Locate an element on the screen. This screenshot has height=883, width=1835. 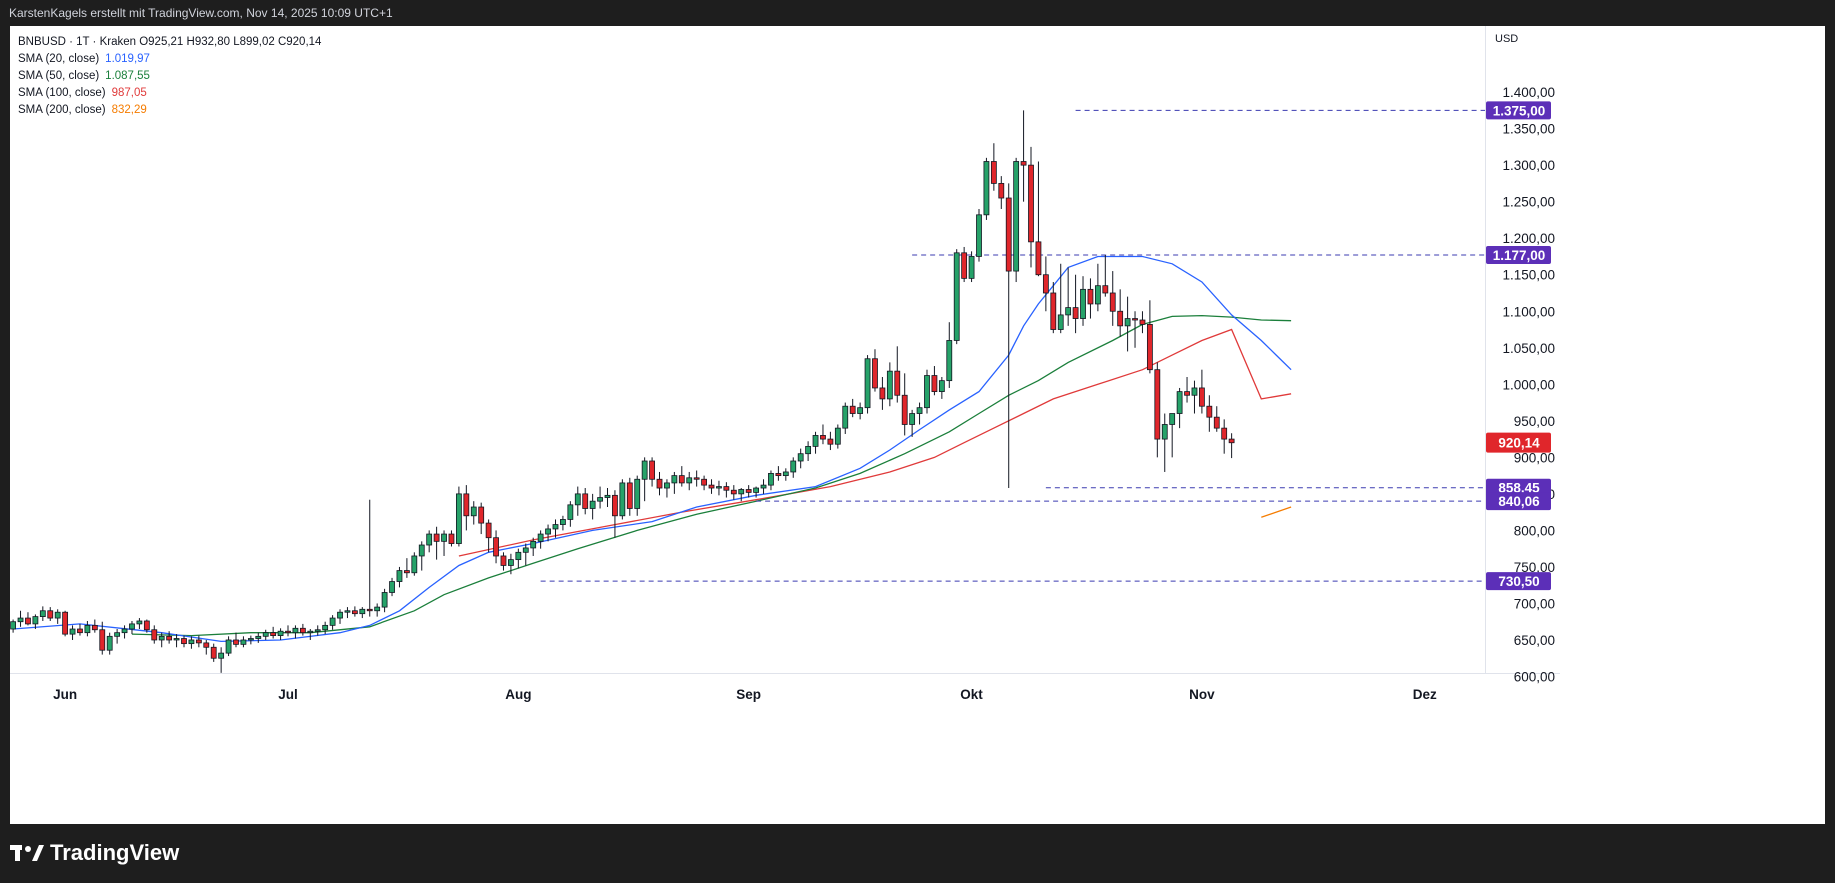
legend-sma20: SMA (20, close) 1.019,97 is located at coordinates (169, 59).